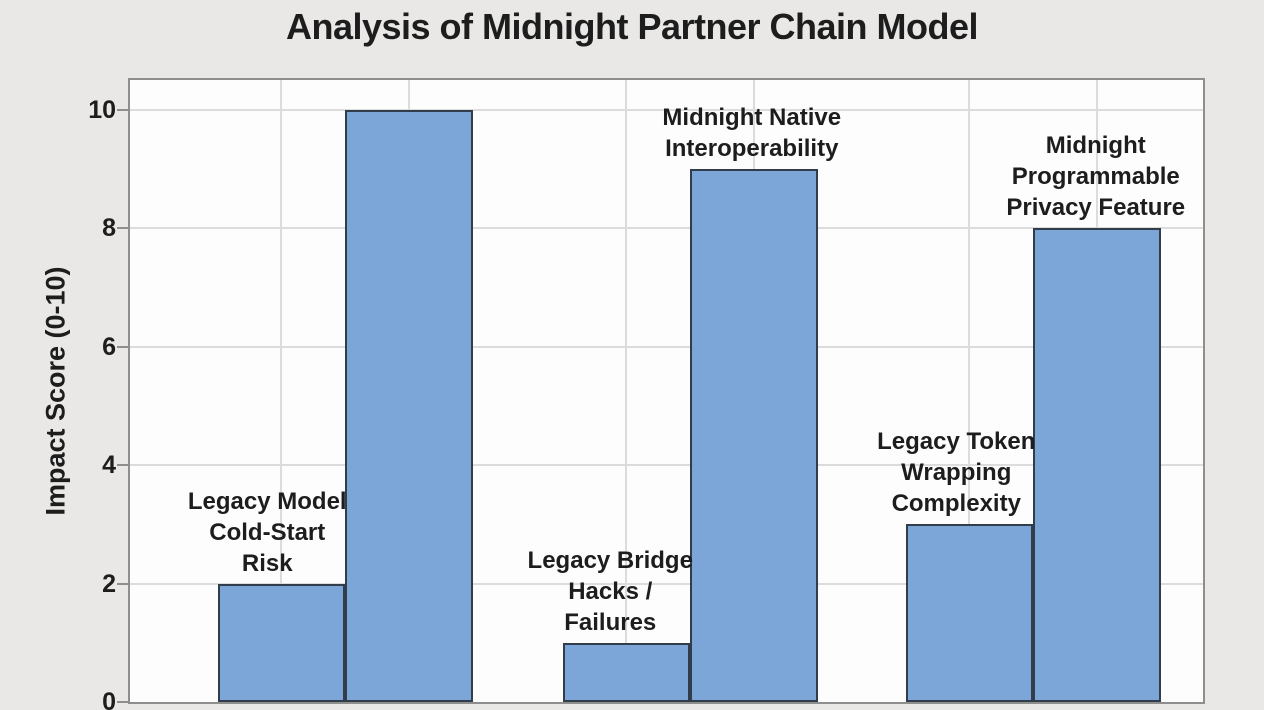  I want to click on y-tick-label: 4, so click(109, 465).